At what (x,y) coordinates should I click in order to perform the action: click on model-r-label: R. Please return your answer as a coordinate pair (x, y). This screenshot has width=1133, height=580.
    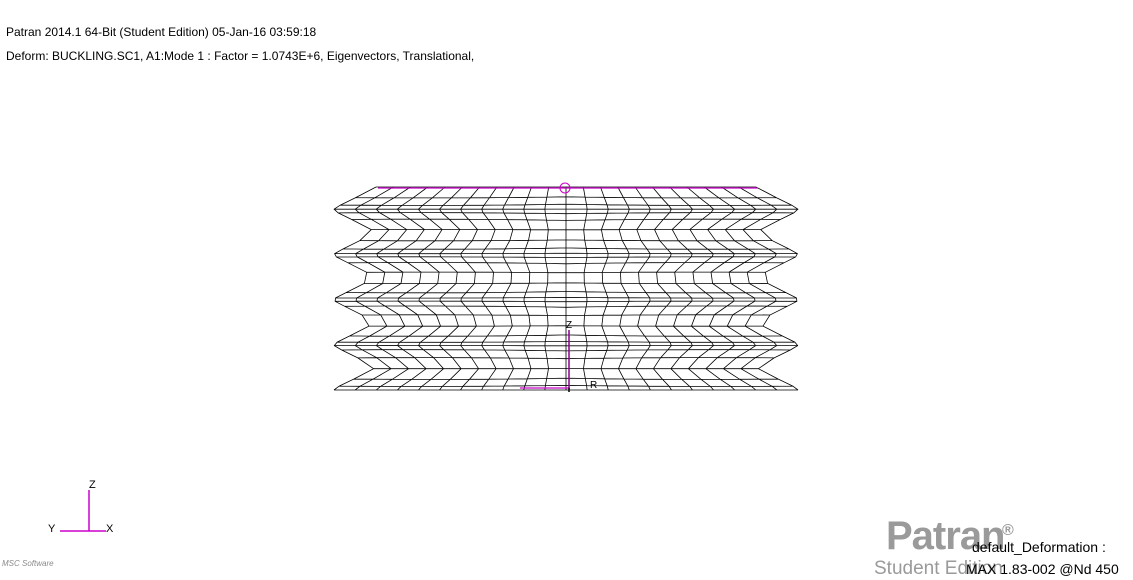
    Looking at the image, I should click on (593, 385).